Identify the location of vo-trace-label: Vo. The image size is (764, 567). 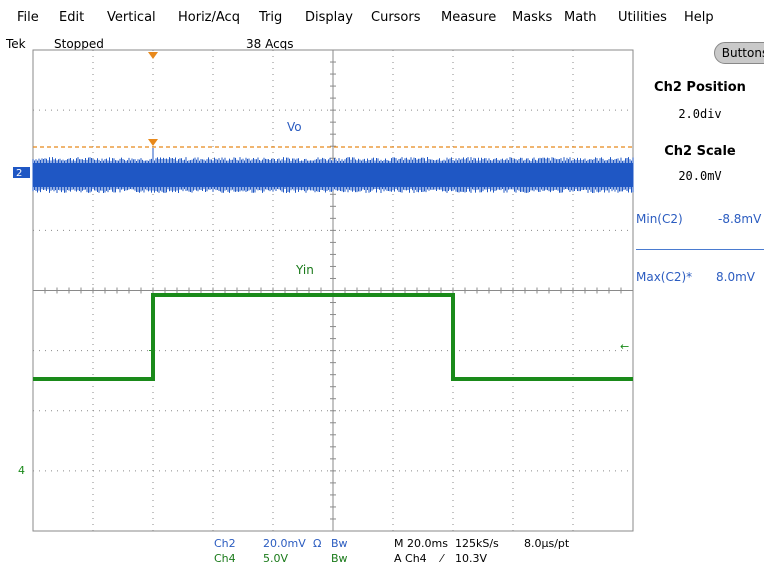
(294, 127).